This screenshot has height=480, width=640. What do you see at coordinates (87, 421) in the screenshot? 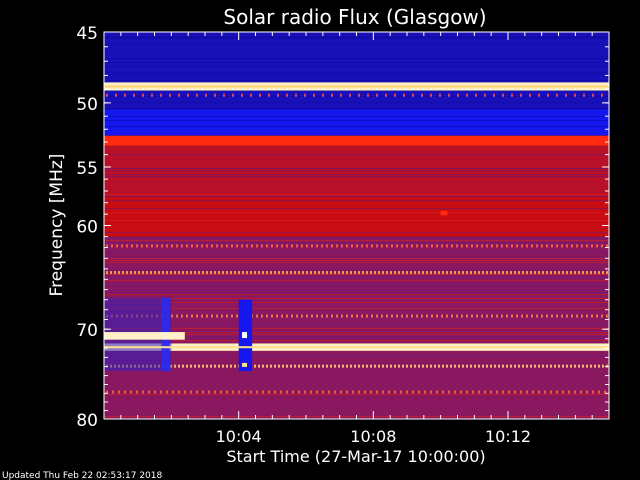
I see `y-tick-label-5: 80` at bounding box center [87, 421].